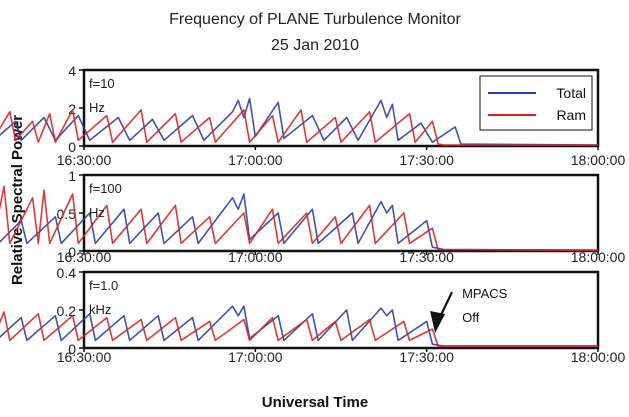 The width and height of the screenshot is (629, 417). I want to click on y-tick-label: 0.4, so click(67, 273).